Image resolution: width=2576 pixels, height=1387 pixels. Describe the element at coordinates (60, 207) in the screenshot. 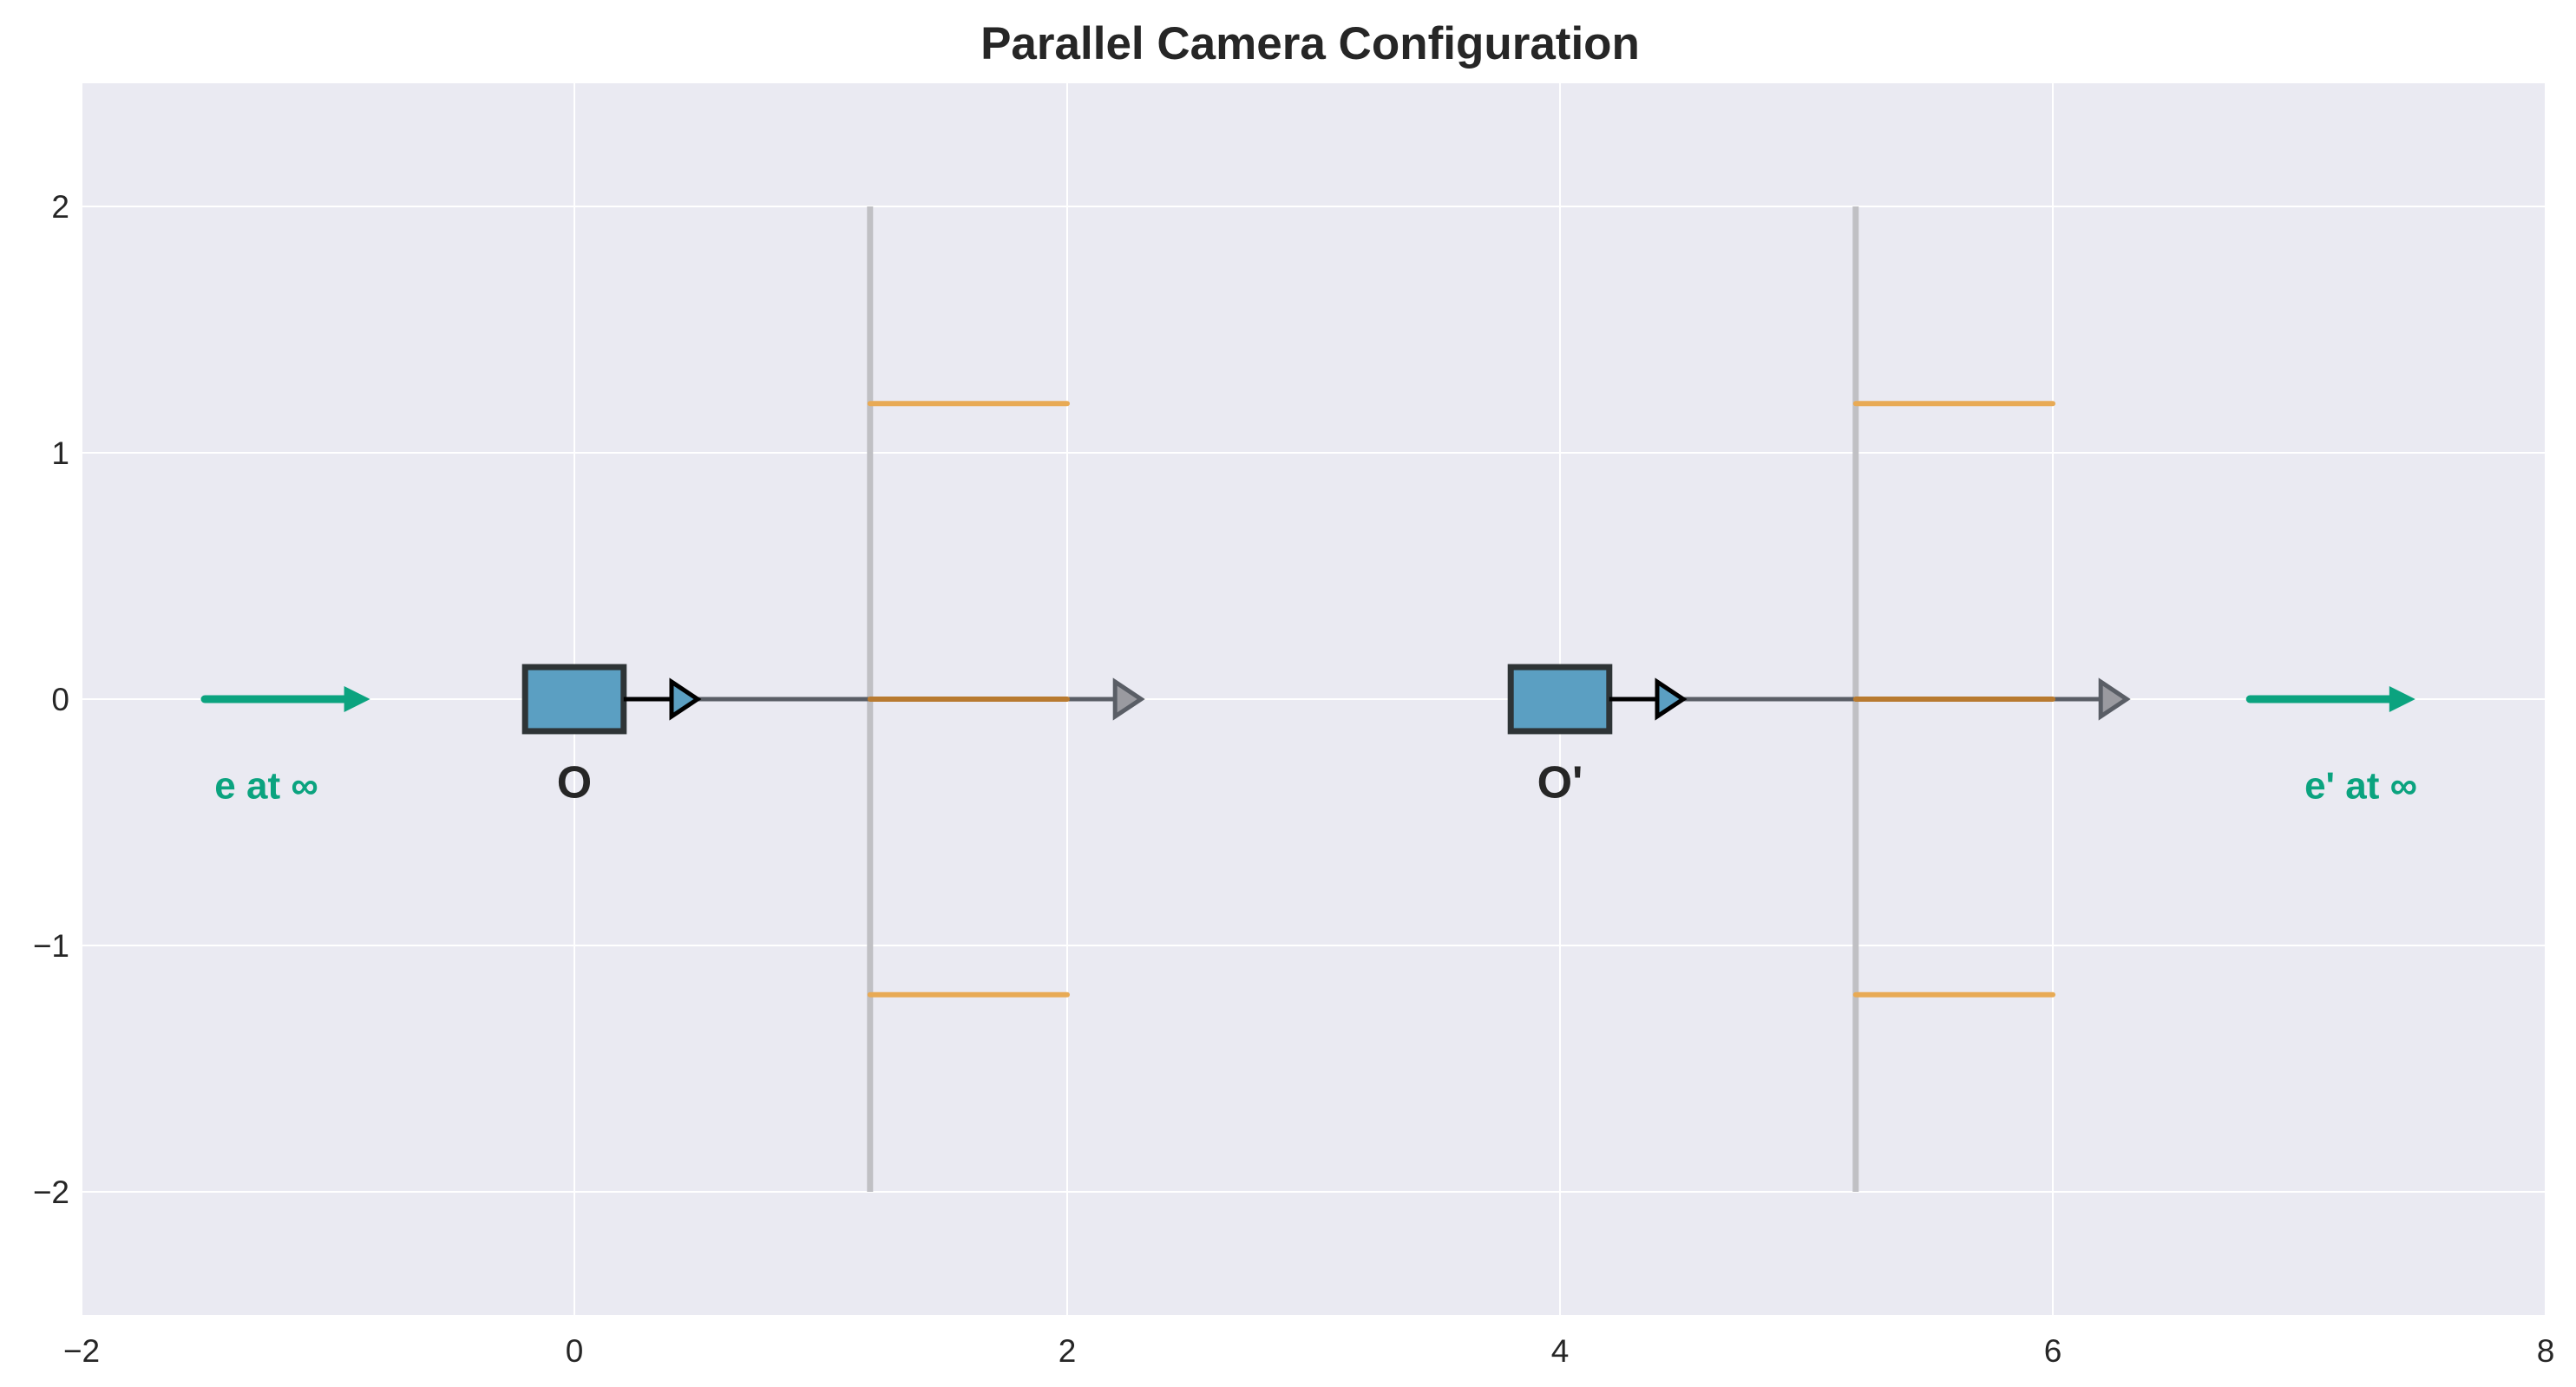

I see `y-tick-label: 2` at that location.